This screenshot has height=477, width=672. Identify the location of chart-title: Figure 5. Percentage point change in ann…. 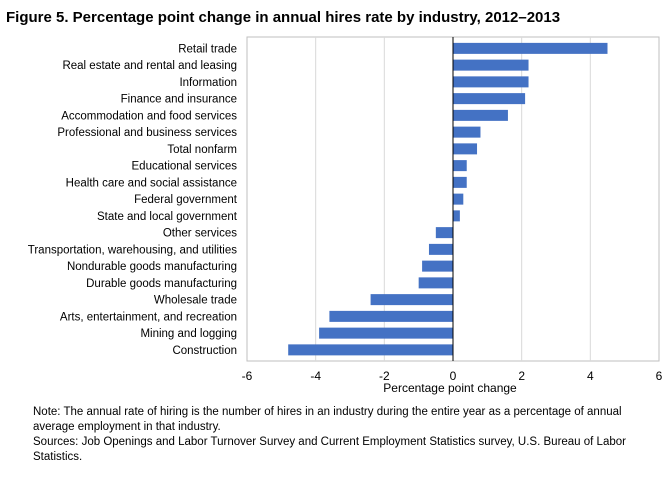
(283, 17).